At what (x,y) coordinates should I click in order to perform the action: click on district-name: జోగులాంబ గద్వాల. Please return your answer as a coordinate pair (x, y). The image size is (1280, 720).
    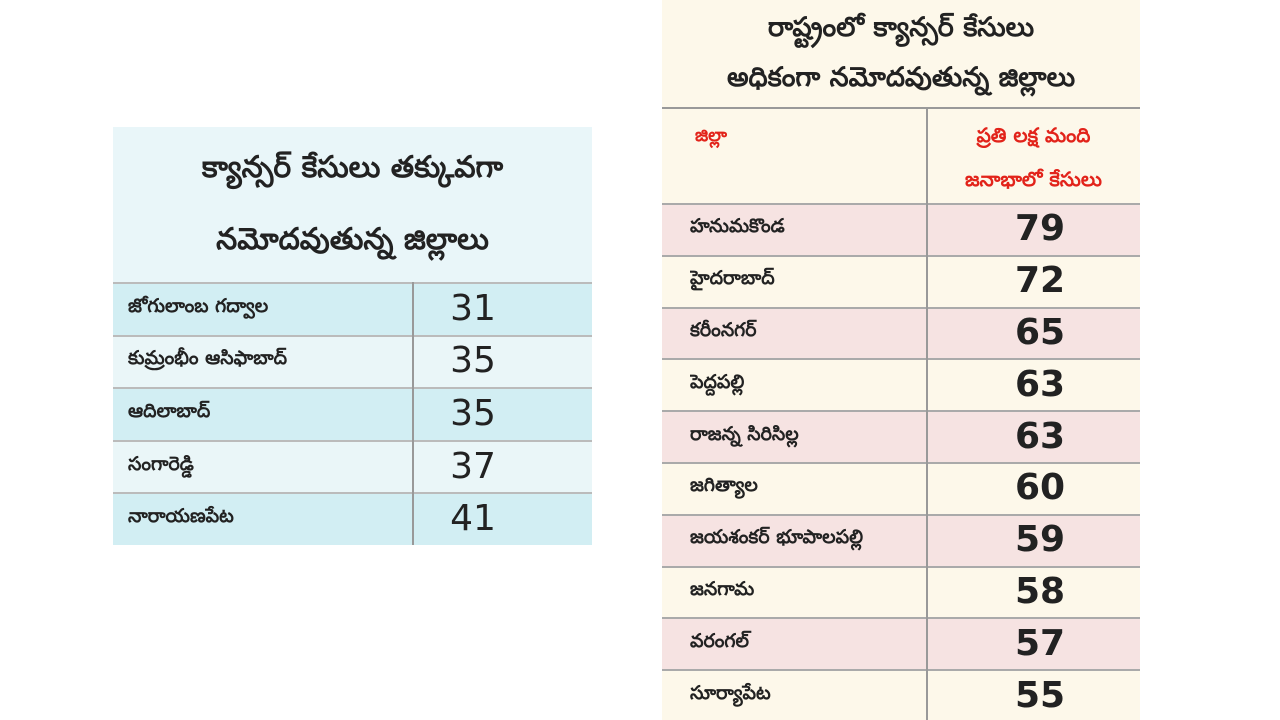
    Looking at the image, I should click on (198, 305).